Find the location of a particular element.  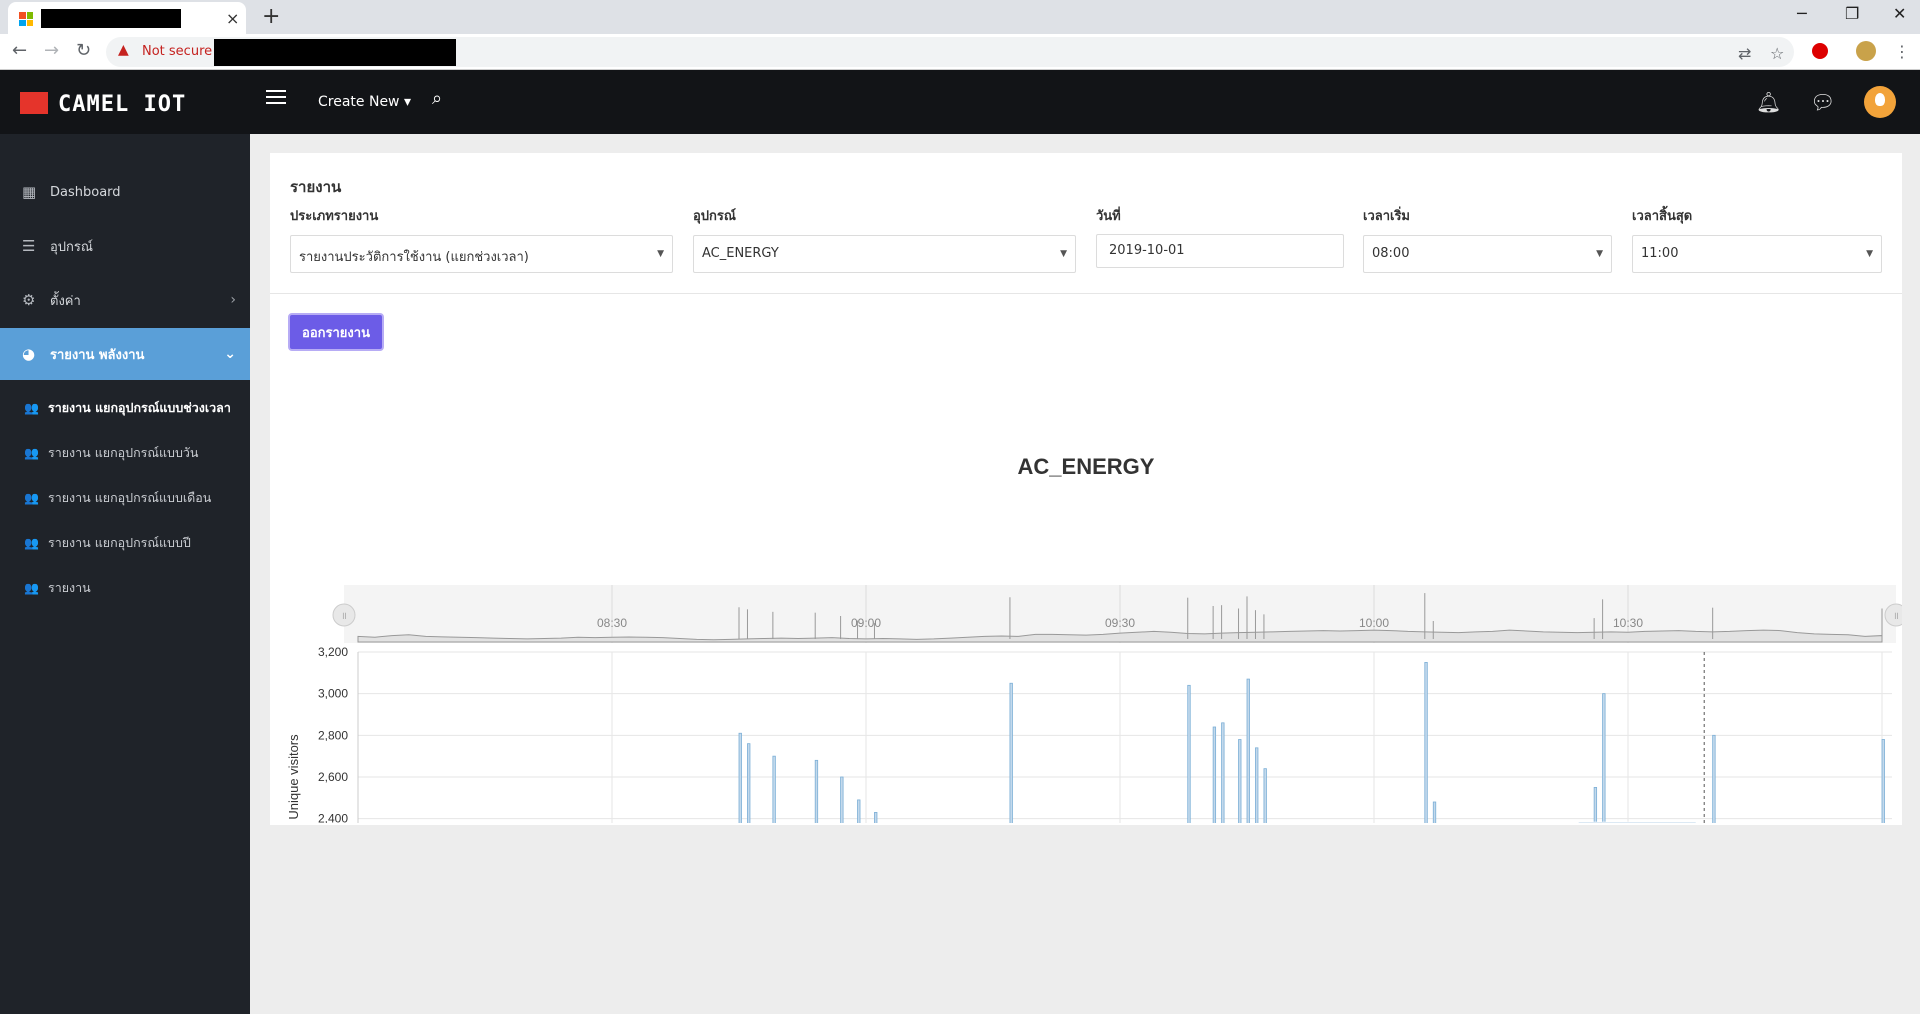

report-type-select: รายงานประวัติการใช้งาน (แยกช่วงเวลา) ▼ is located at coordinates (481, 254).